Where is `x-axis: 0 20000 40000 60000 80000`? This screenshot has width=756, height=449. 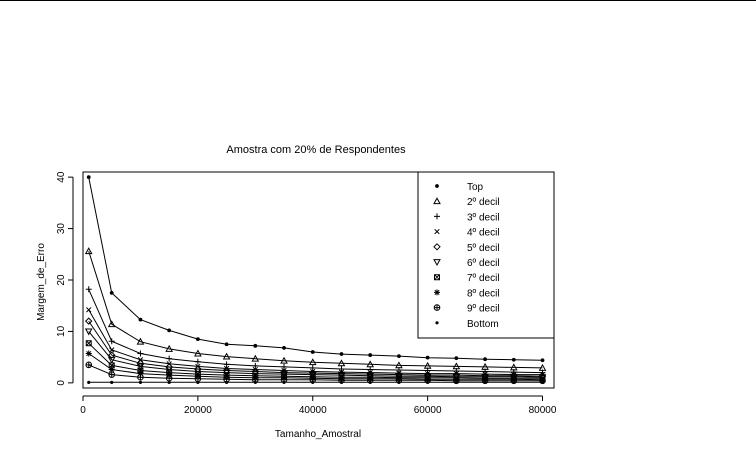 x-axis: 0 20000 40000 60000 80000 is located at coordinates (318, 405).